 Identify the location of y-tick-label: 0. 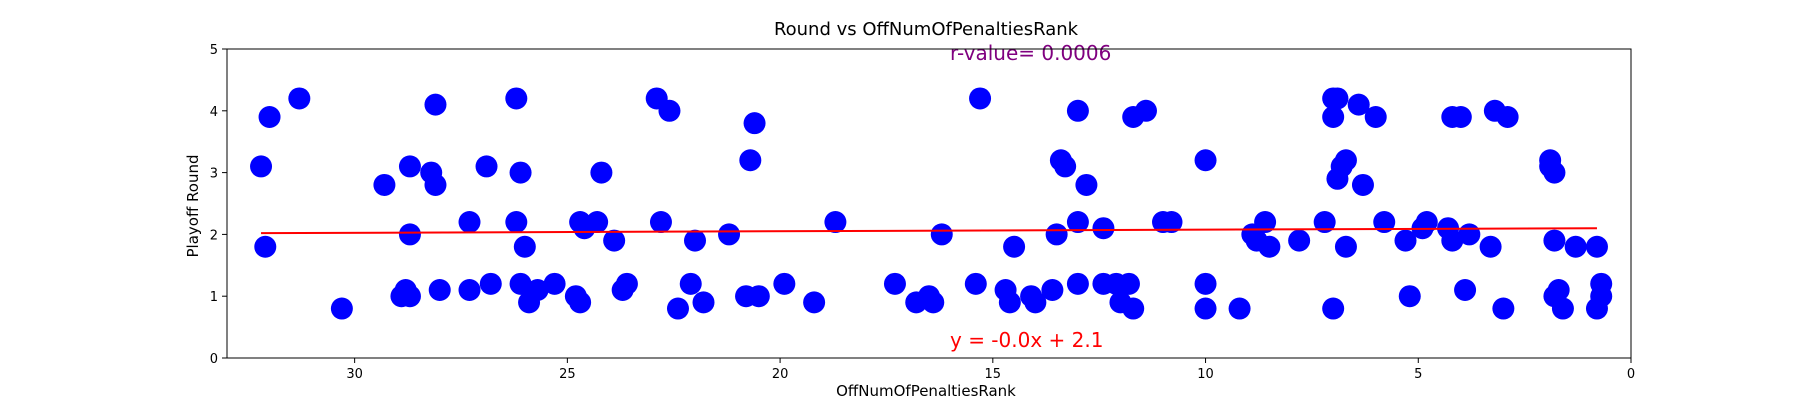
(214, 359).